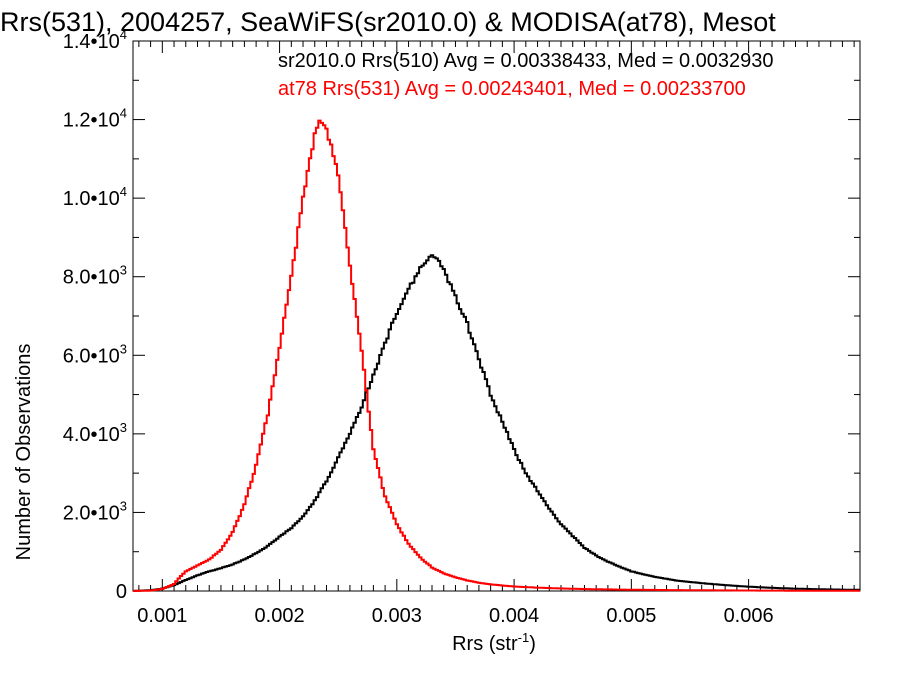  Describe the element at coordinates (532, 644) in the screenshot. I see `x-axis-label-close: )` at that location.